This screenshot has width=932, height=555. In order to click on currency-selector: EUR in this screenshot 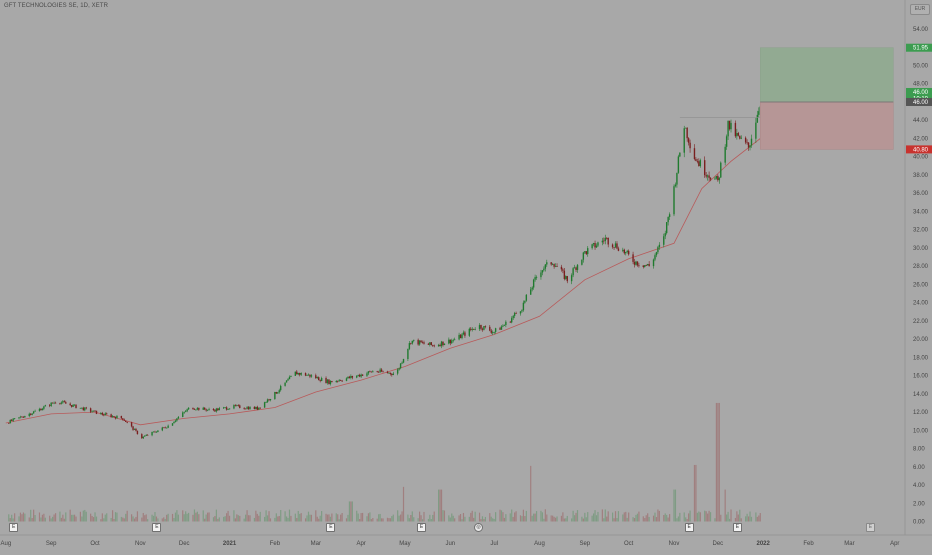, I will do `click(920, 9)`.